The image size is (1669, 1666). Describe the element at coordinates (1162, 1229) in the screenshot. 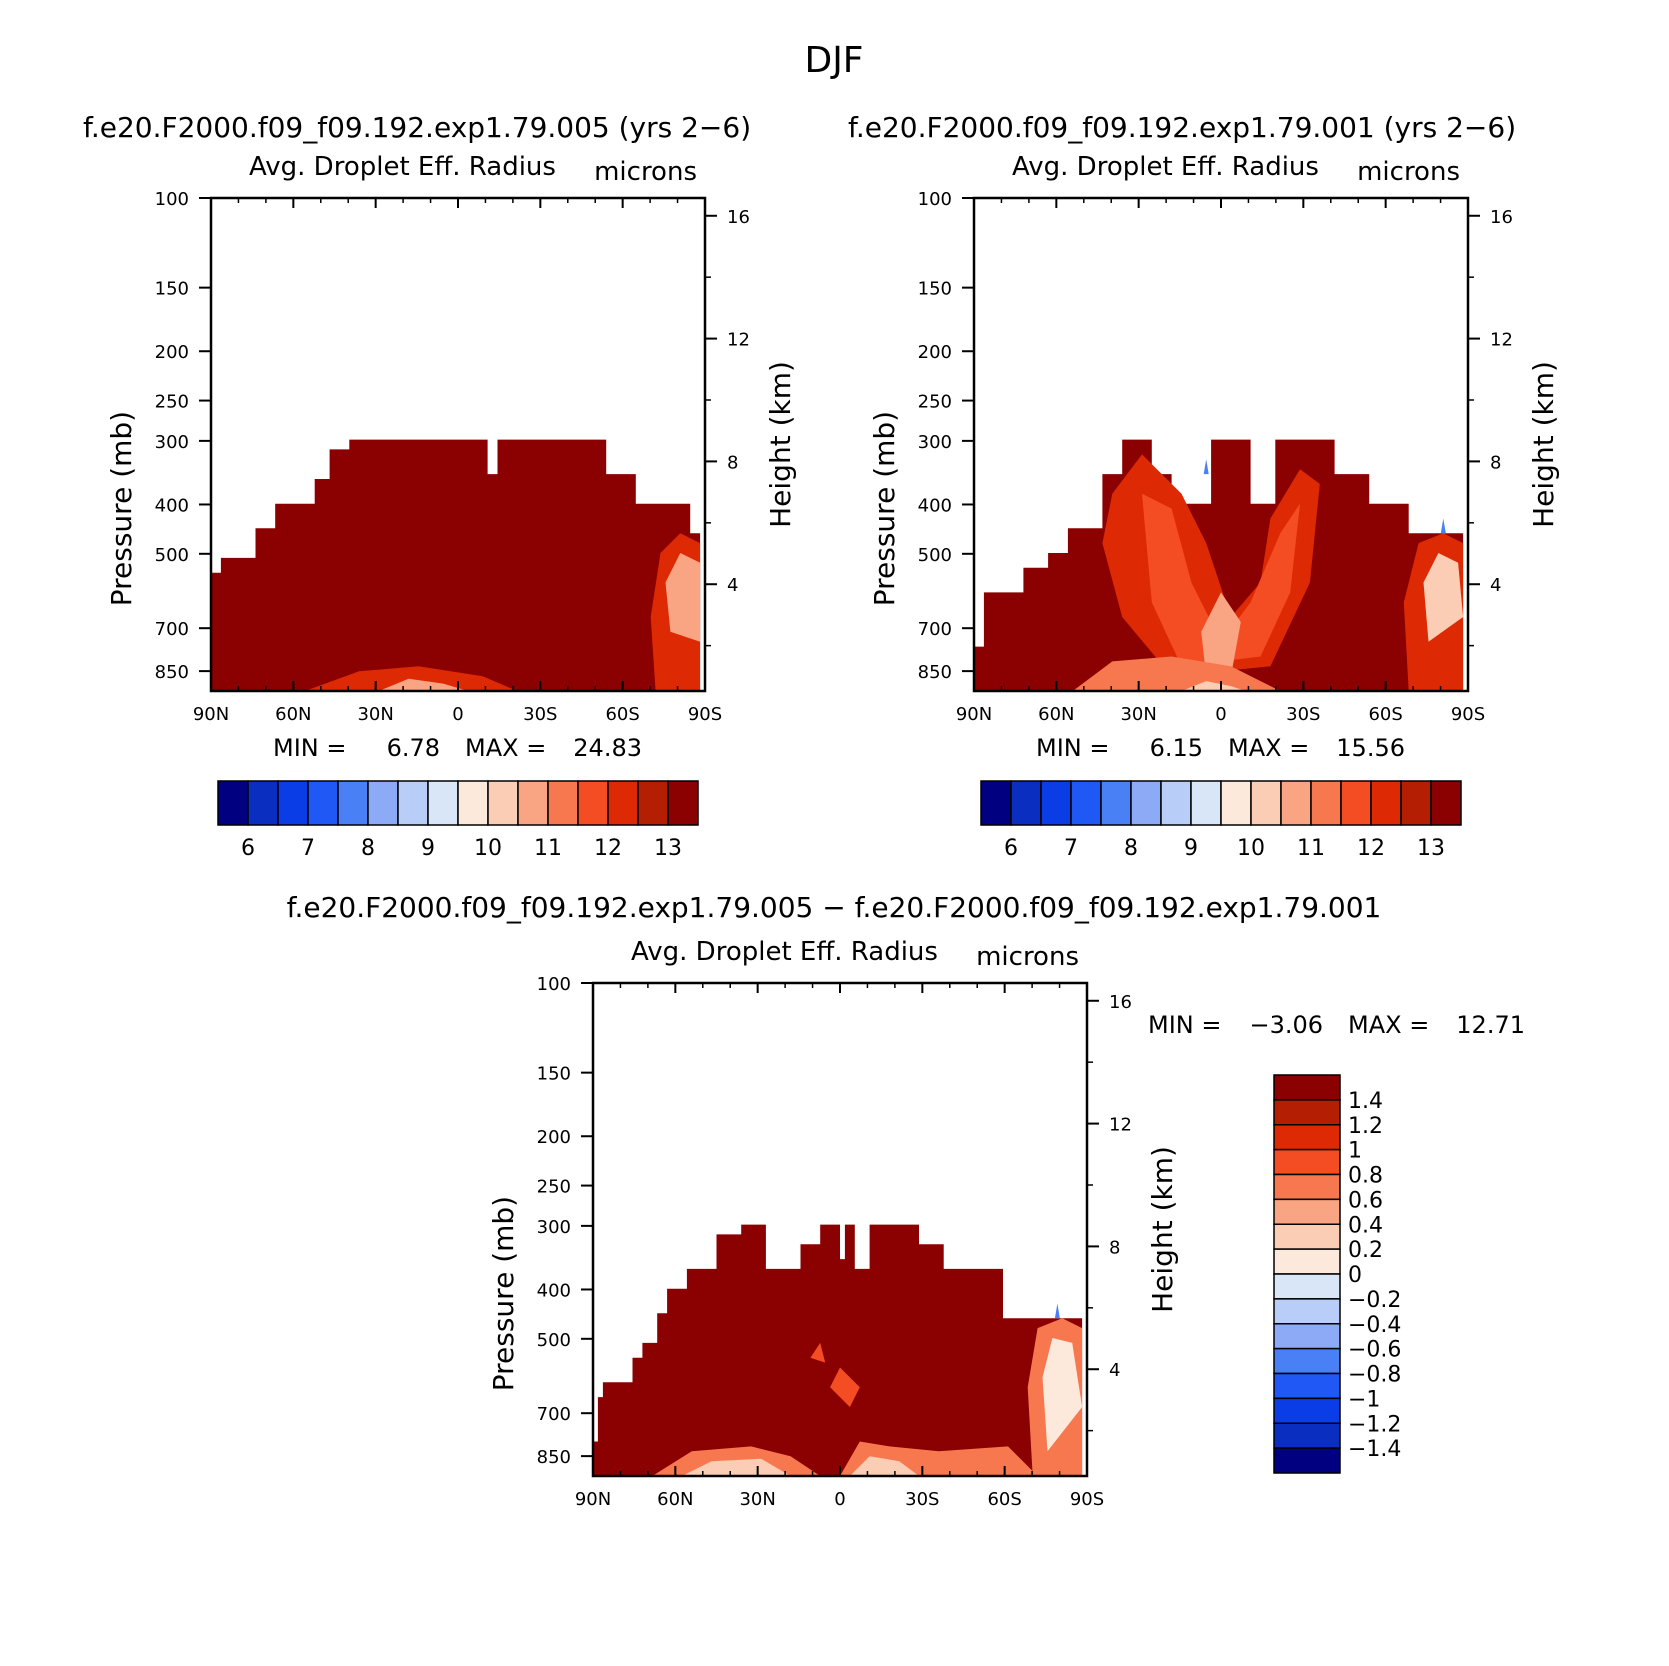

I see `y2-axis-label: Height (km)` at that location.